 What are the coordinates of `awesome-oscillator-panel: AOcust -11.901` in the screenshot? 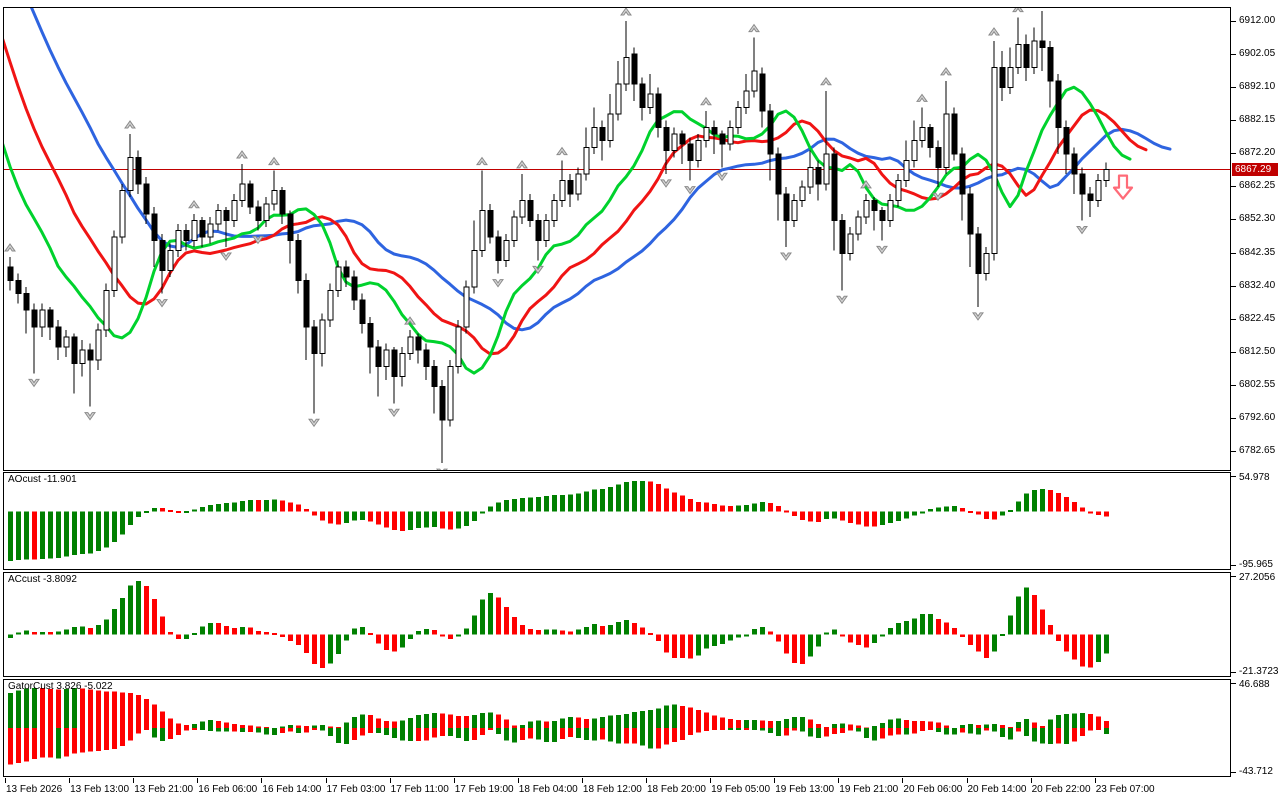 It's located at (617, 521).